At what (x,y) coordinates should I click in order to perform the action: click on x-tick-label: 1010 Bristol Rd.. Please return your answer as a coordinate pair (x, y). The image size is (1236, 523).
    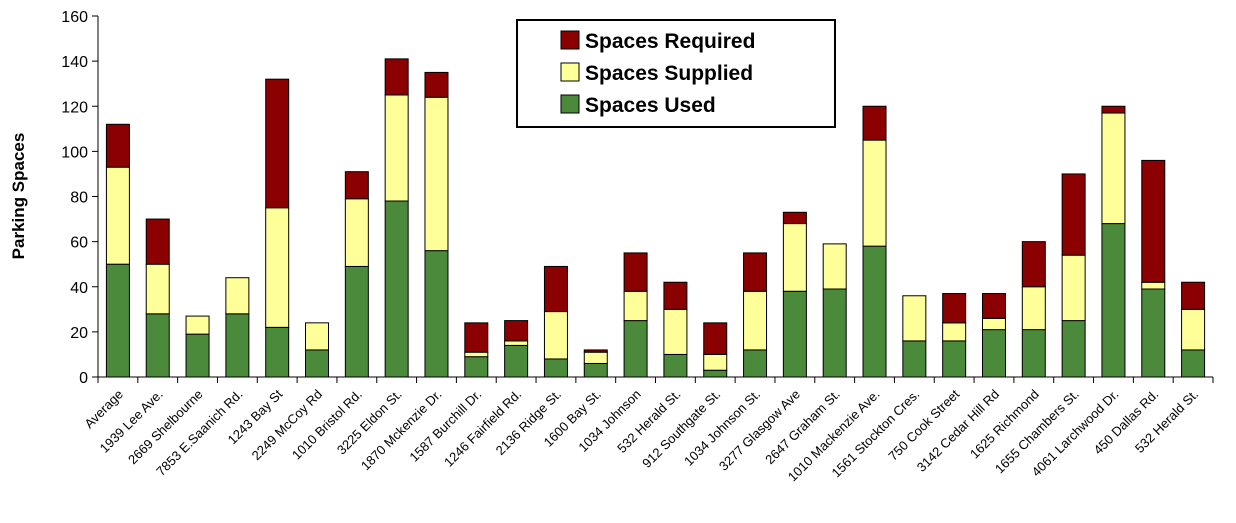
    Looking at the image, I should click on (327, 425).